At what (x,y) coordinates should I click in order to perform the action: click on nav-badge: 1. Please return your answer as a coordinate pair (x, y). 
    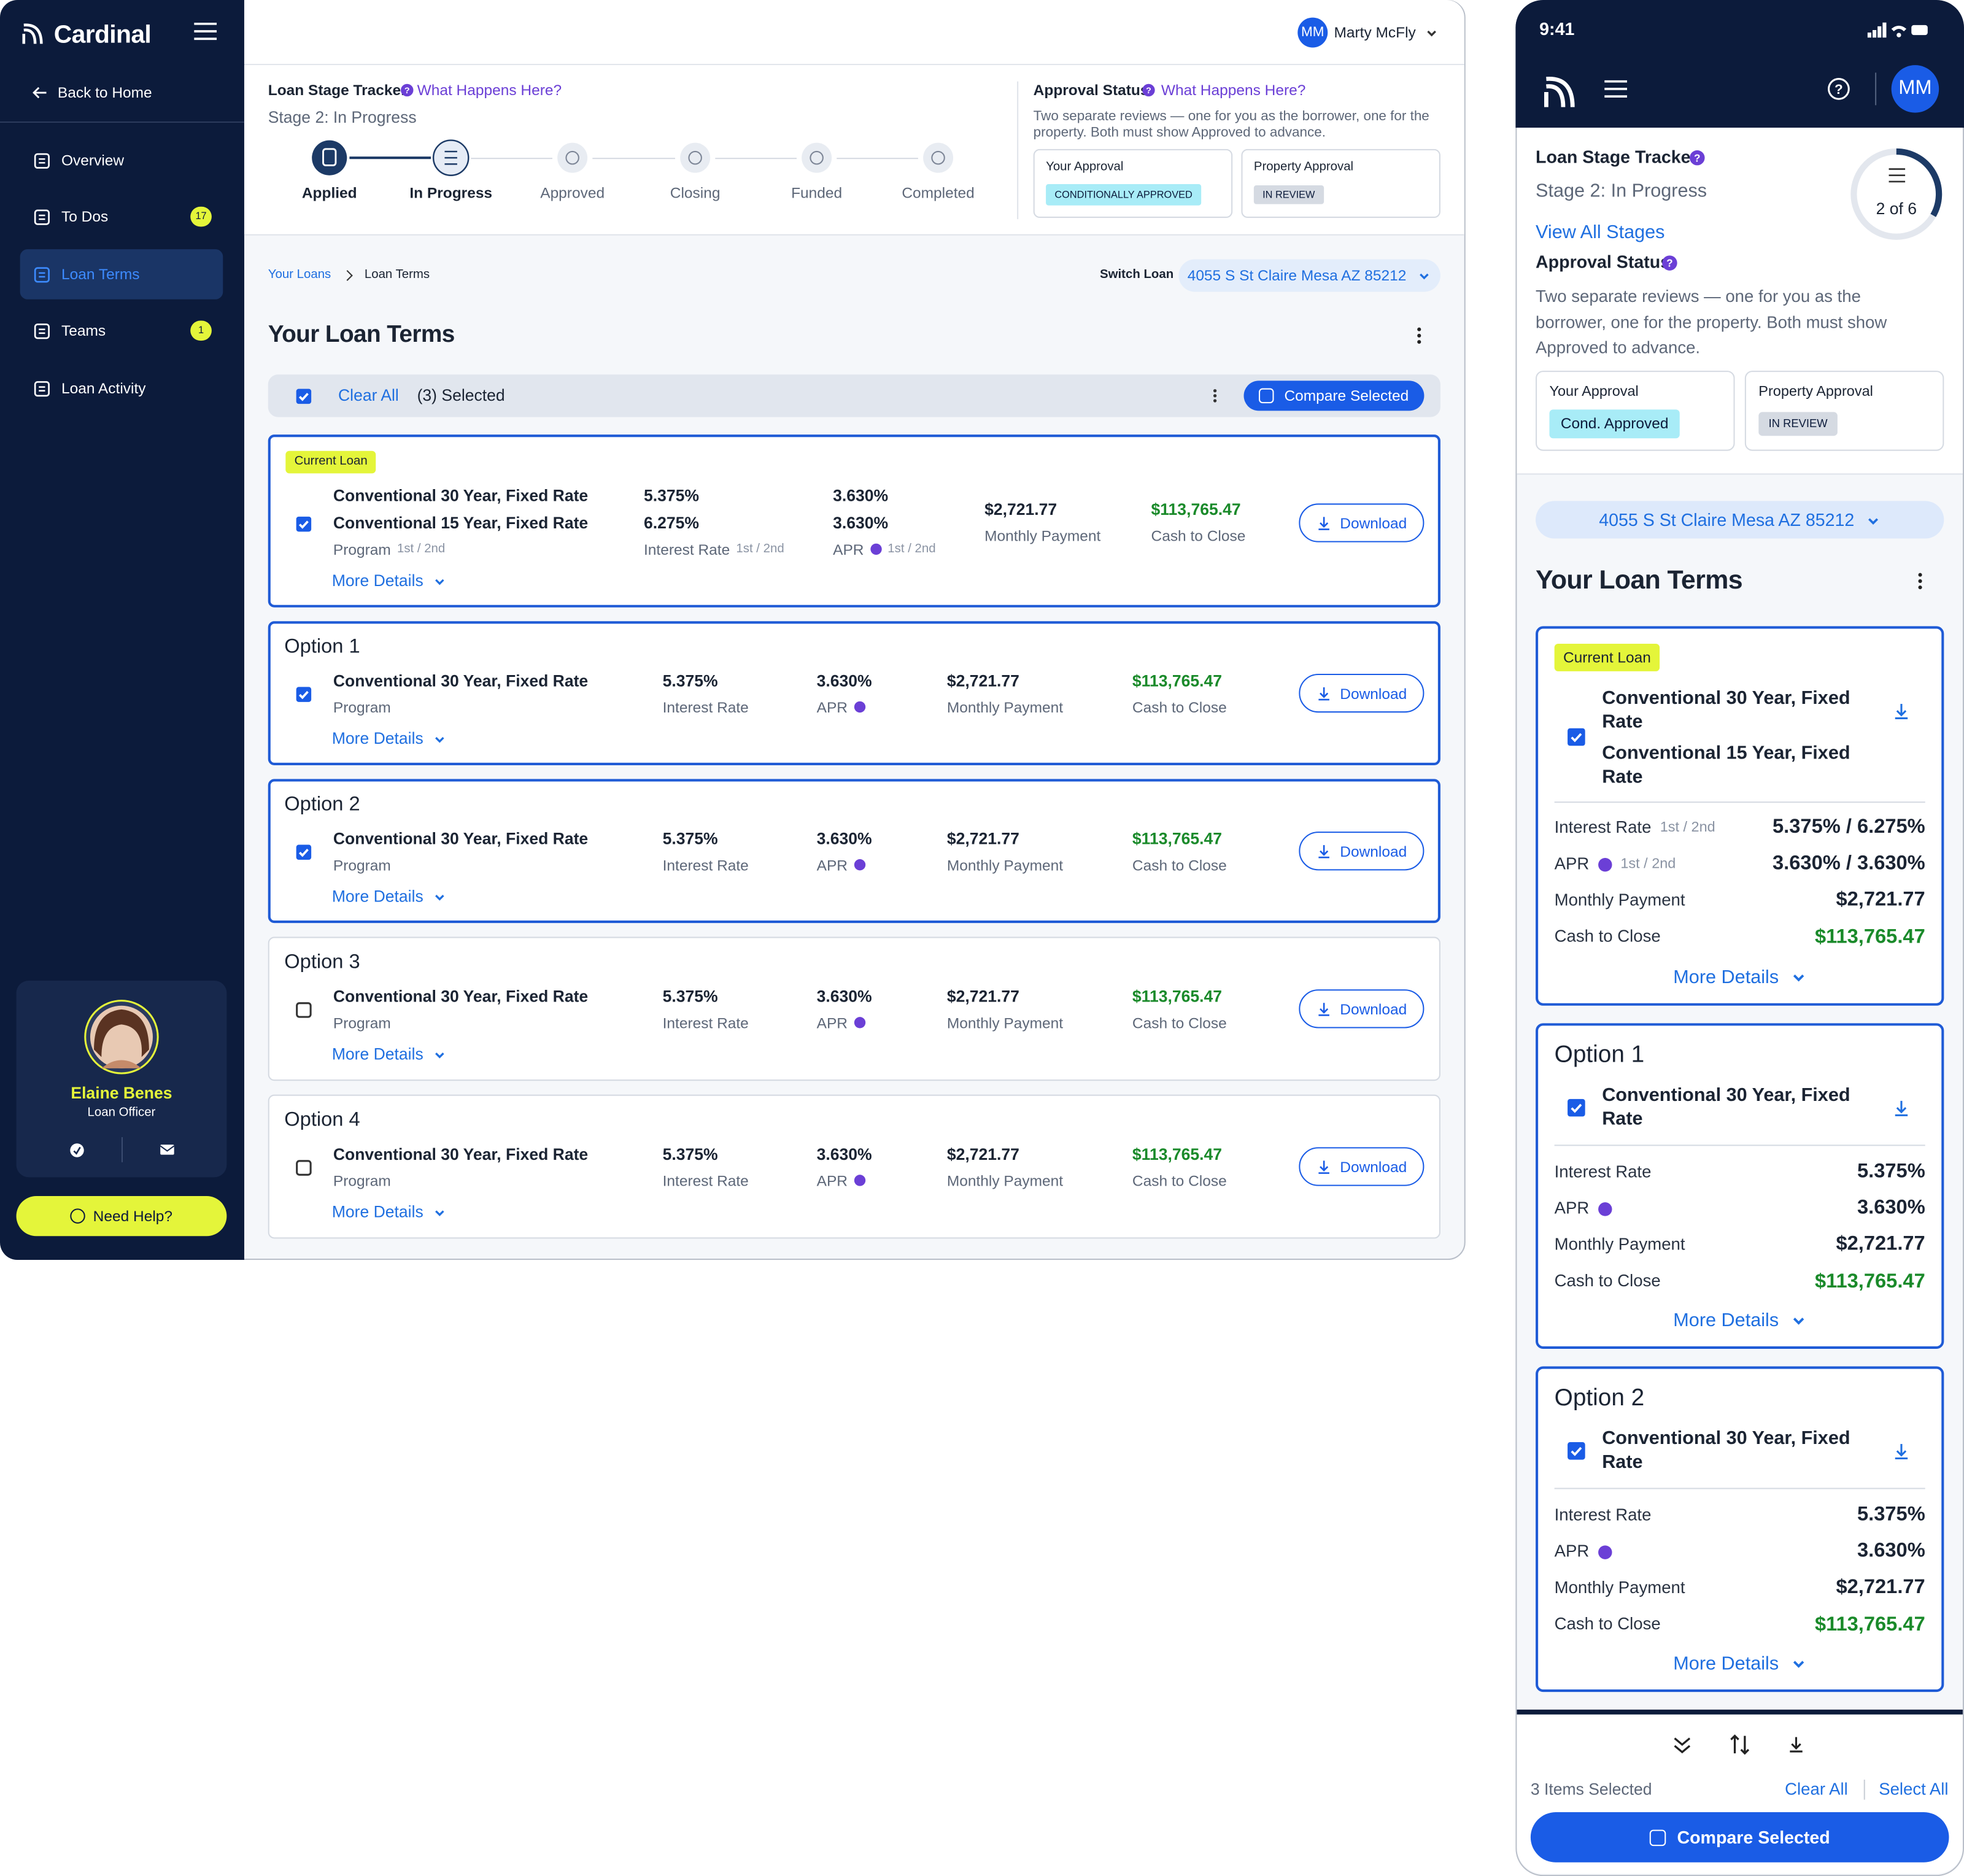
    Looking at the image, I should click on (201, 331).